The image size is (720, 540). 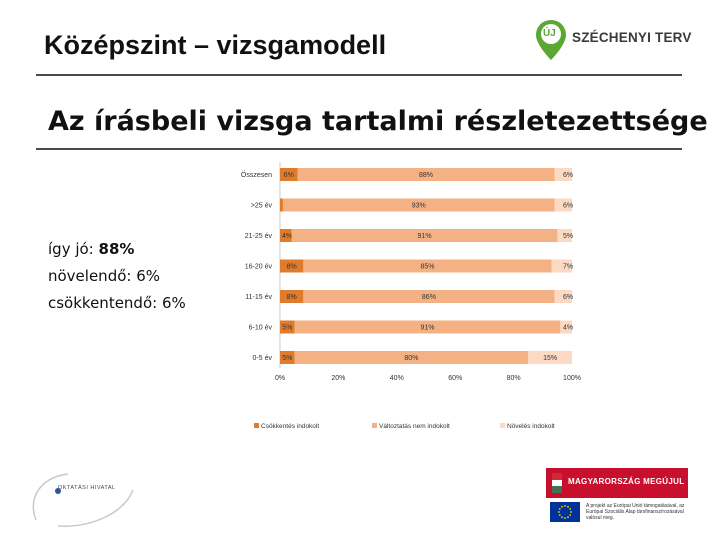 I want to click on szechenyi-badge: ÚJ, so click(x=549, y=33).